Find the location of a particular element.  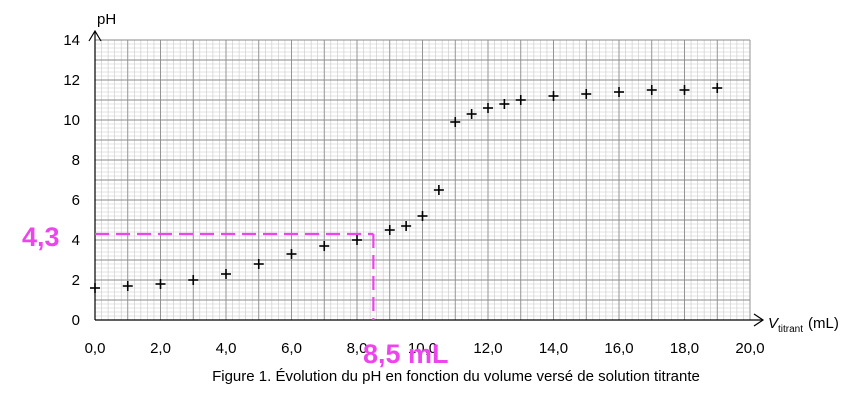

y-tick-label: 8 is located at coordinates (76, 160).